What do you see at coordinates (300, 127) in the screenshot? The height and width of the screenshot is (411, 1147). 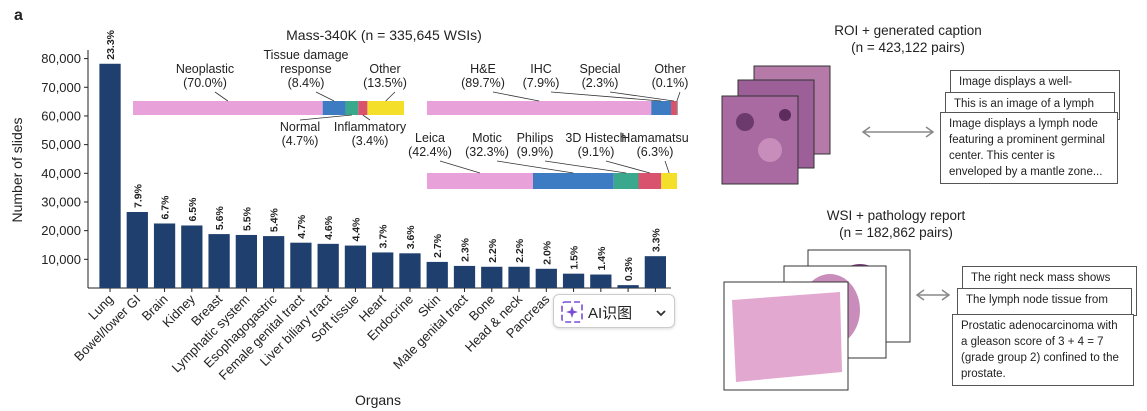 I see `segment-name: Normal` at bounding box center [300, 127].